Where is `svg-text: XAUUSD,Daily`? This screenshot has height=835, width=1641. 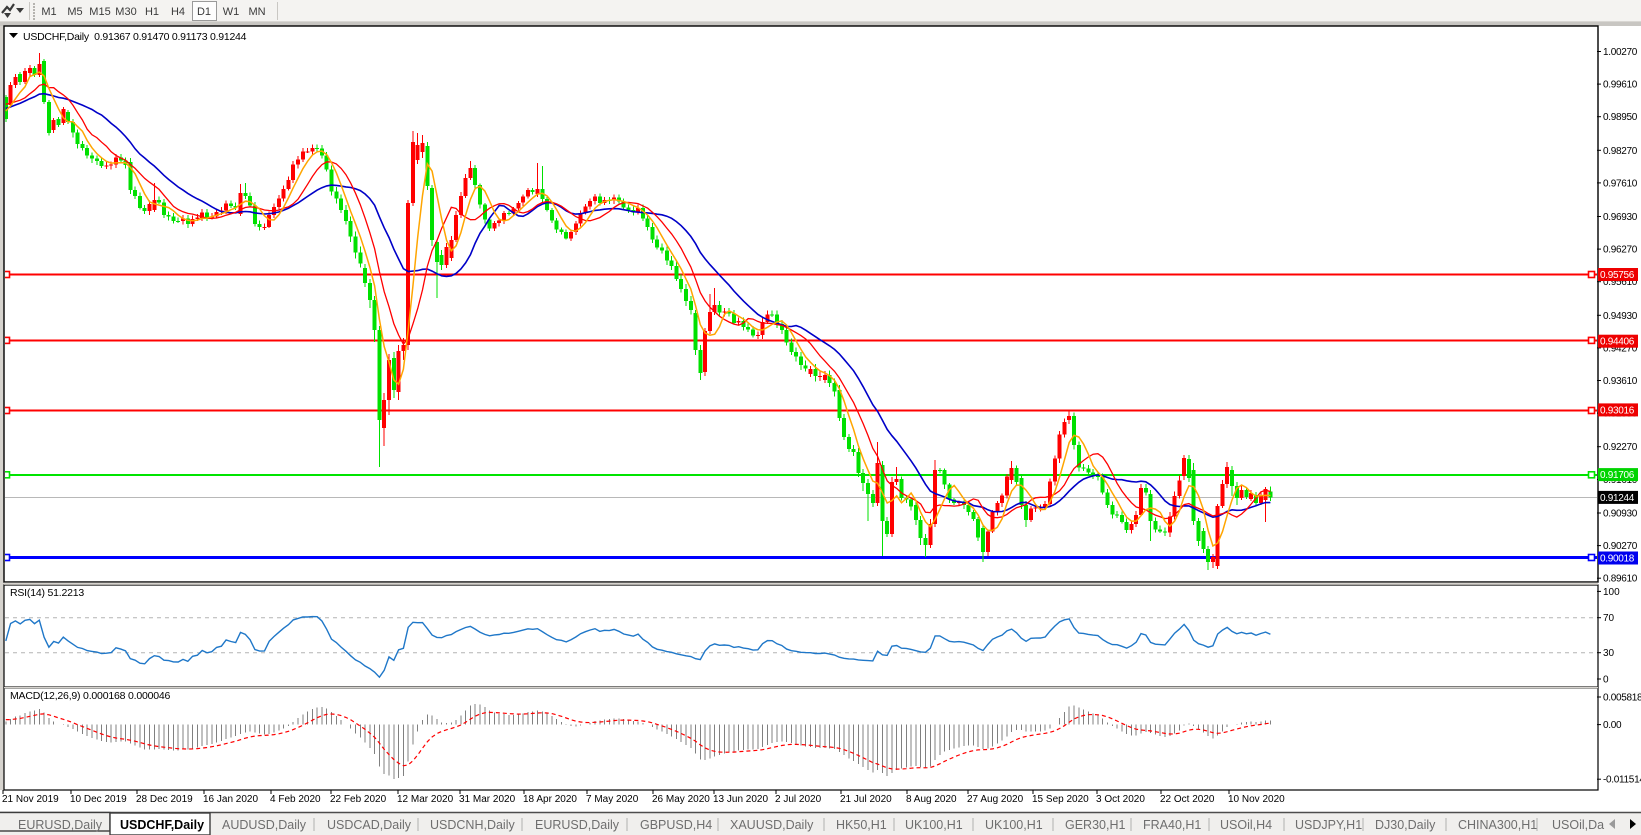
svg-text: XAUUSD,Daily is located at coordinates (772, 825).